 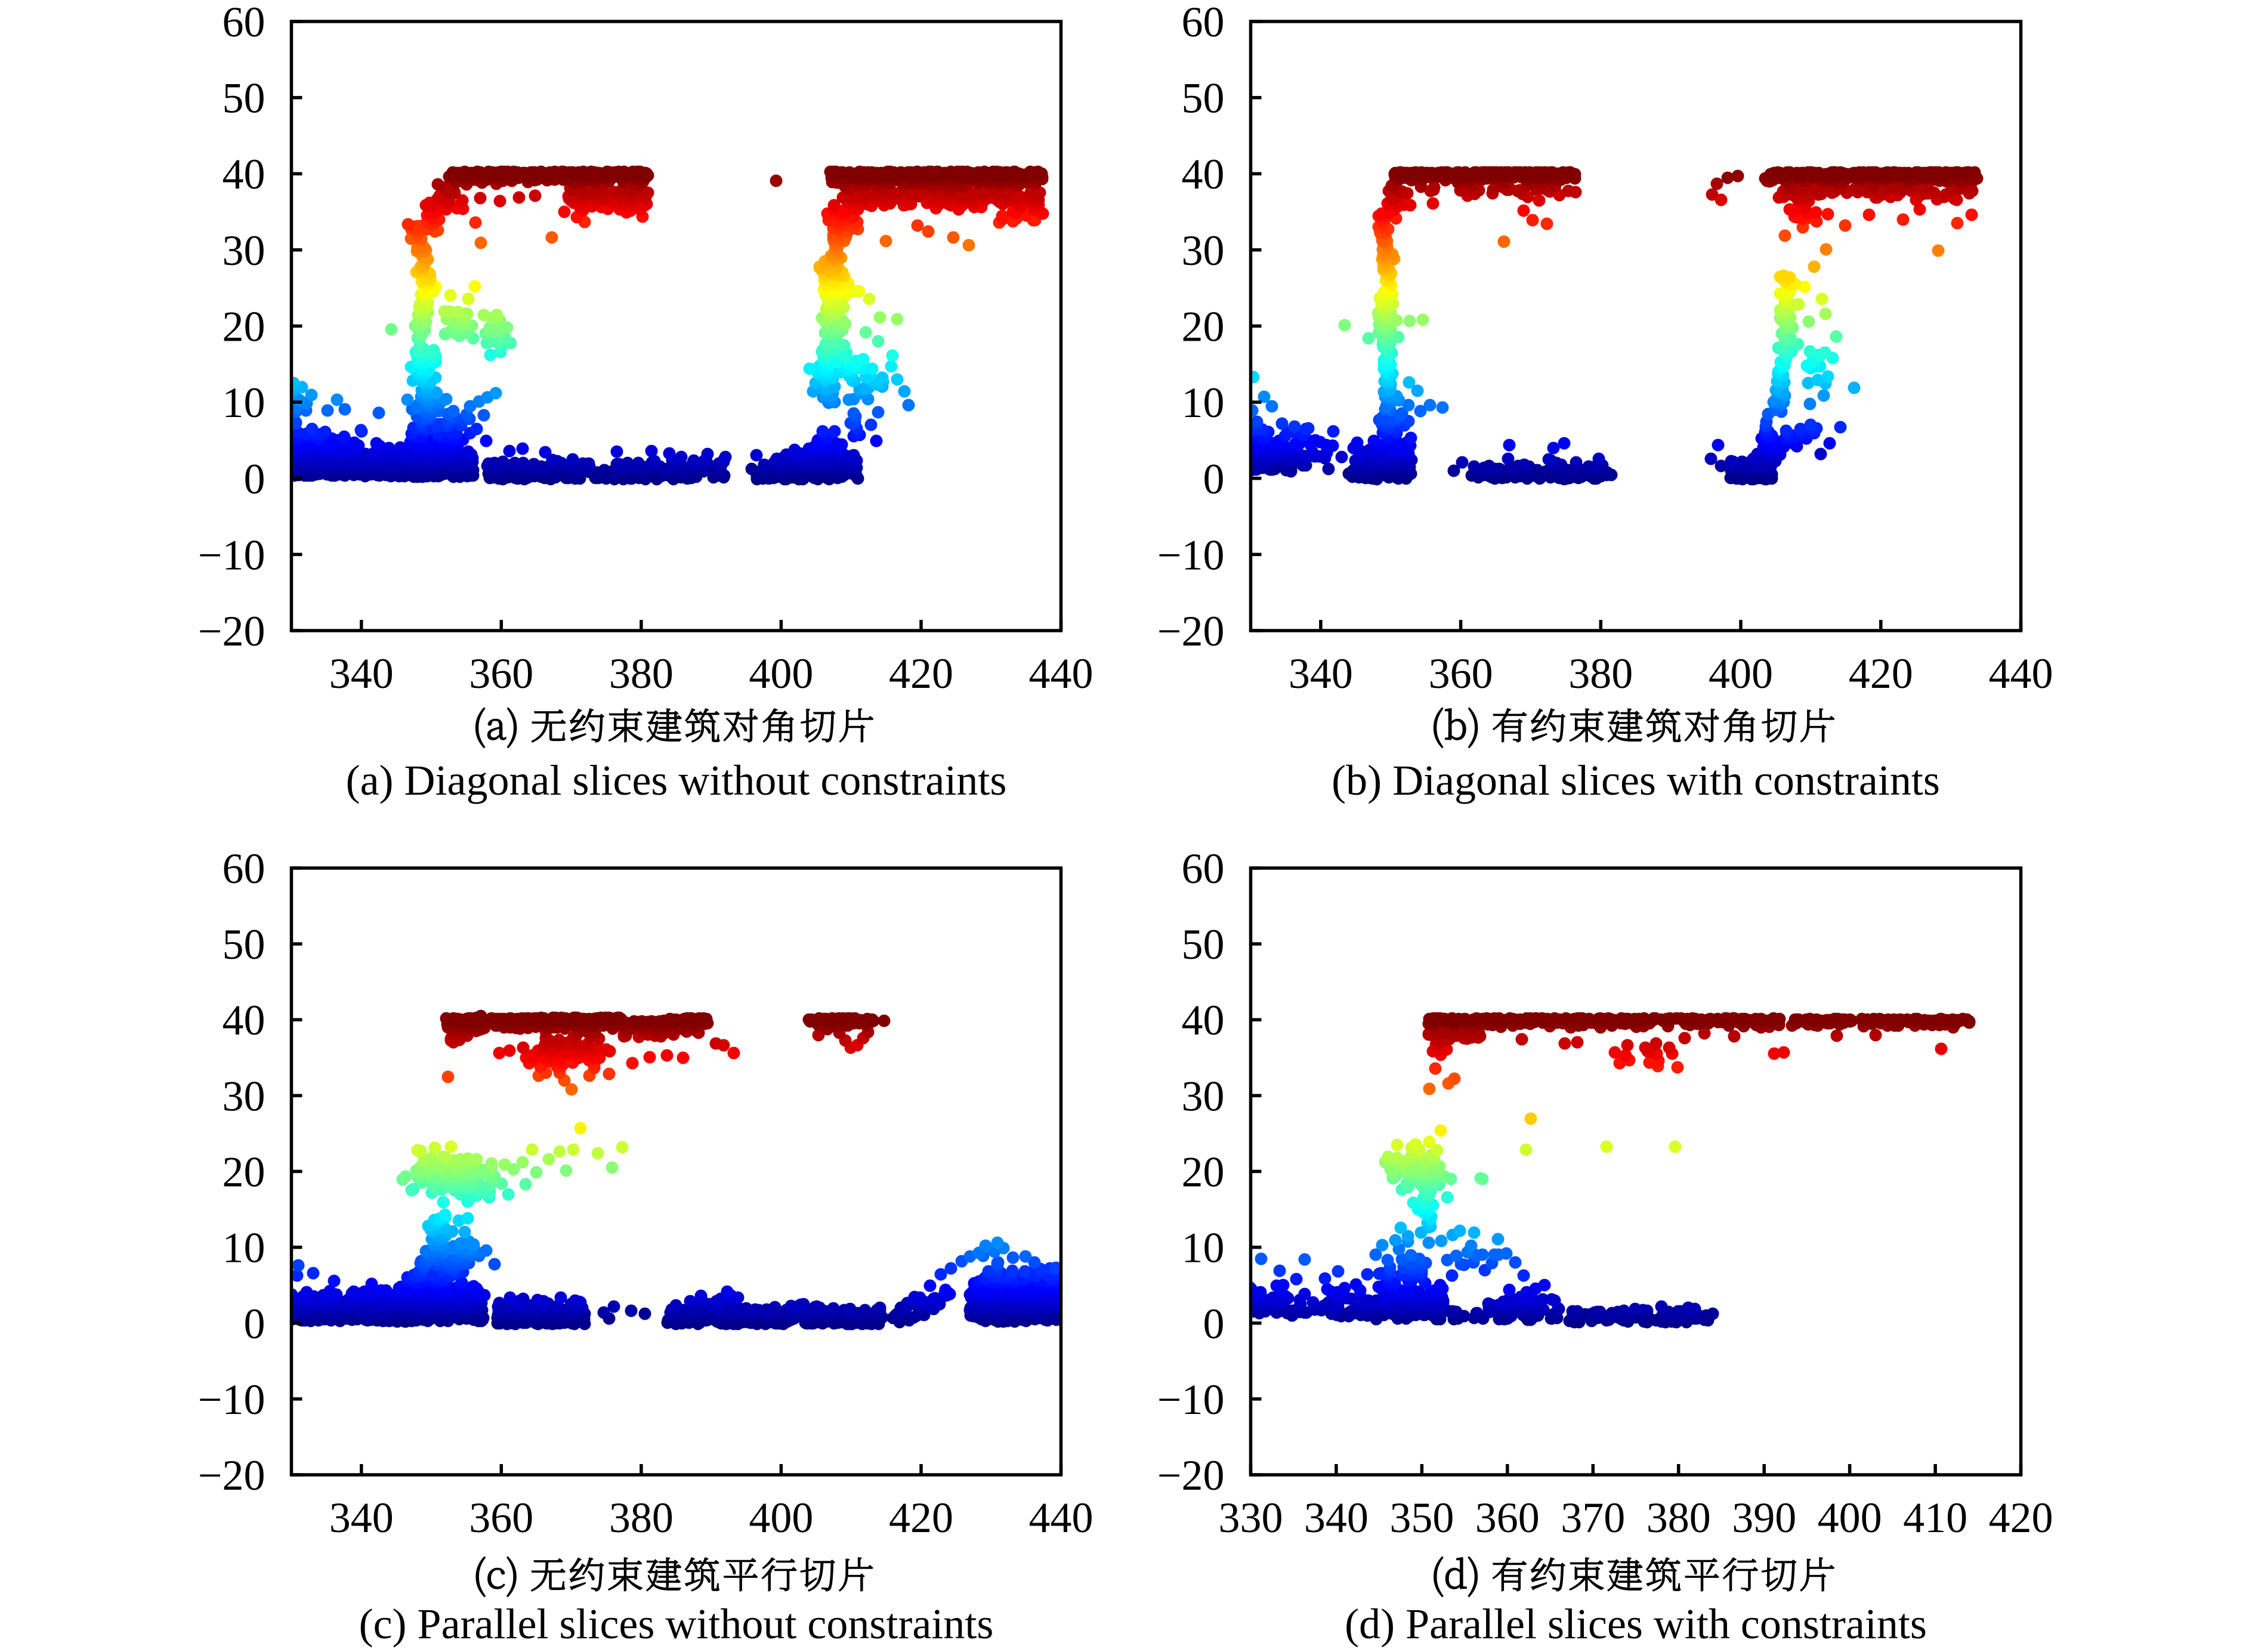 I want to click on svg-text: 330, so click(x=1251, y=1518).